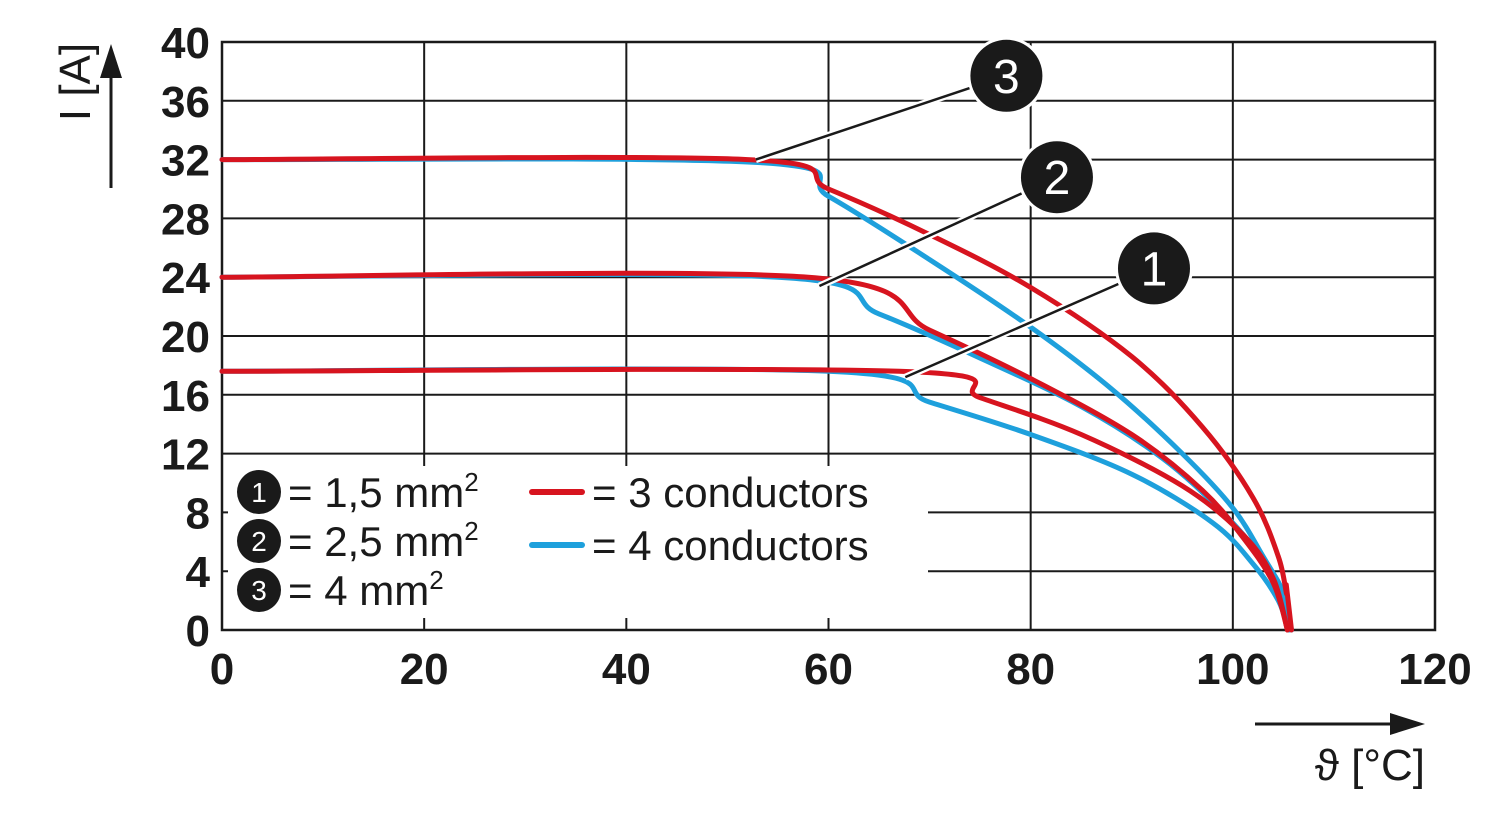 The width and height of the screenshot is (1500, 820). Describe the element at coordinates (198, 631) in the screenshot. I see `y-tick-label: 0` at that location.